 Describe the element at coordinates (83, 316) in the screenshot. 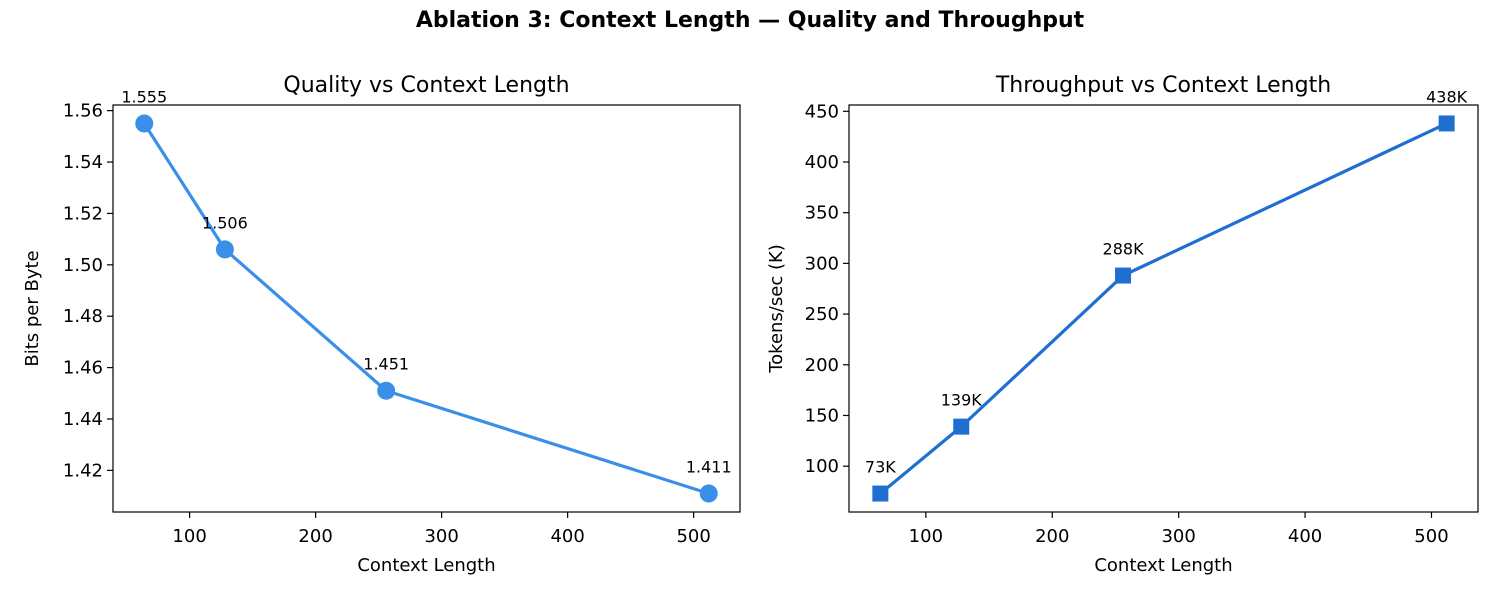

I see `quality-y-tick-label: 1.48` at that location.